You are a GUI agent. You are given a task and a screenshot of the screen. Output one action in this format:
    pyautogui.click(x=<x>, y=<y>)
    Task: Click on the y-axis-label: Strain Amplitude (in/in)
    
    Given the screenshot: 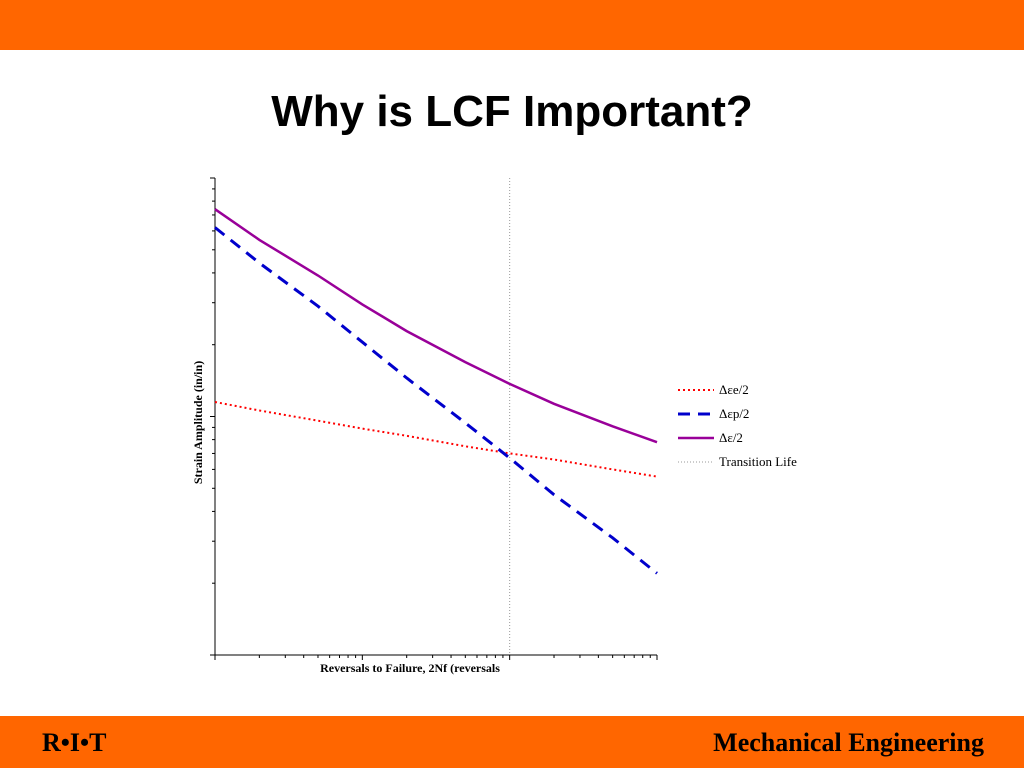 What is the action you would take?
    pyautogui.click(x=198, y=422)
    